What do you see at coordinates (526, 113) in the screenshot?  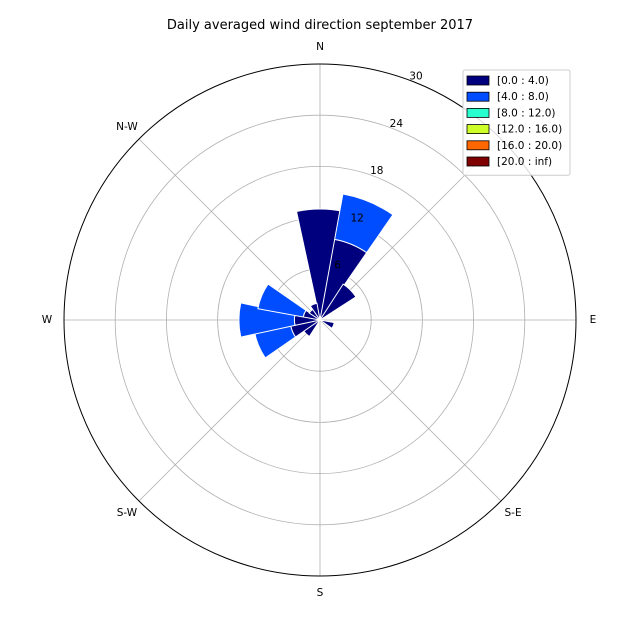 I see `legend-label: [8.0 : 12.0)` at bounding box center [526, 113].